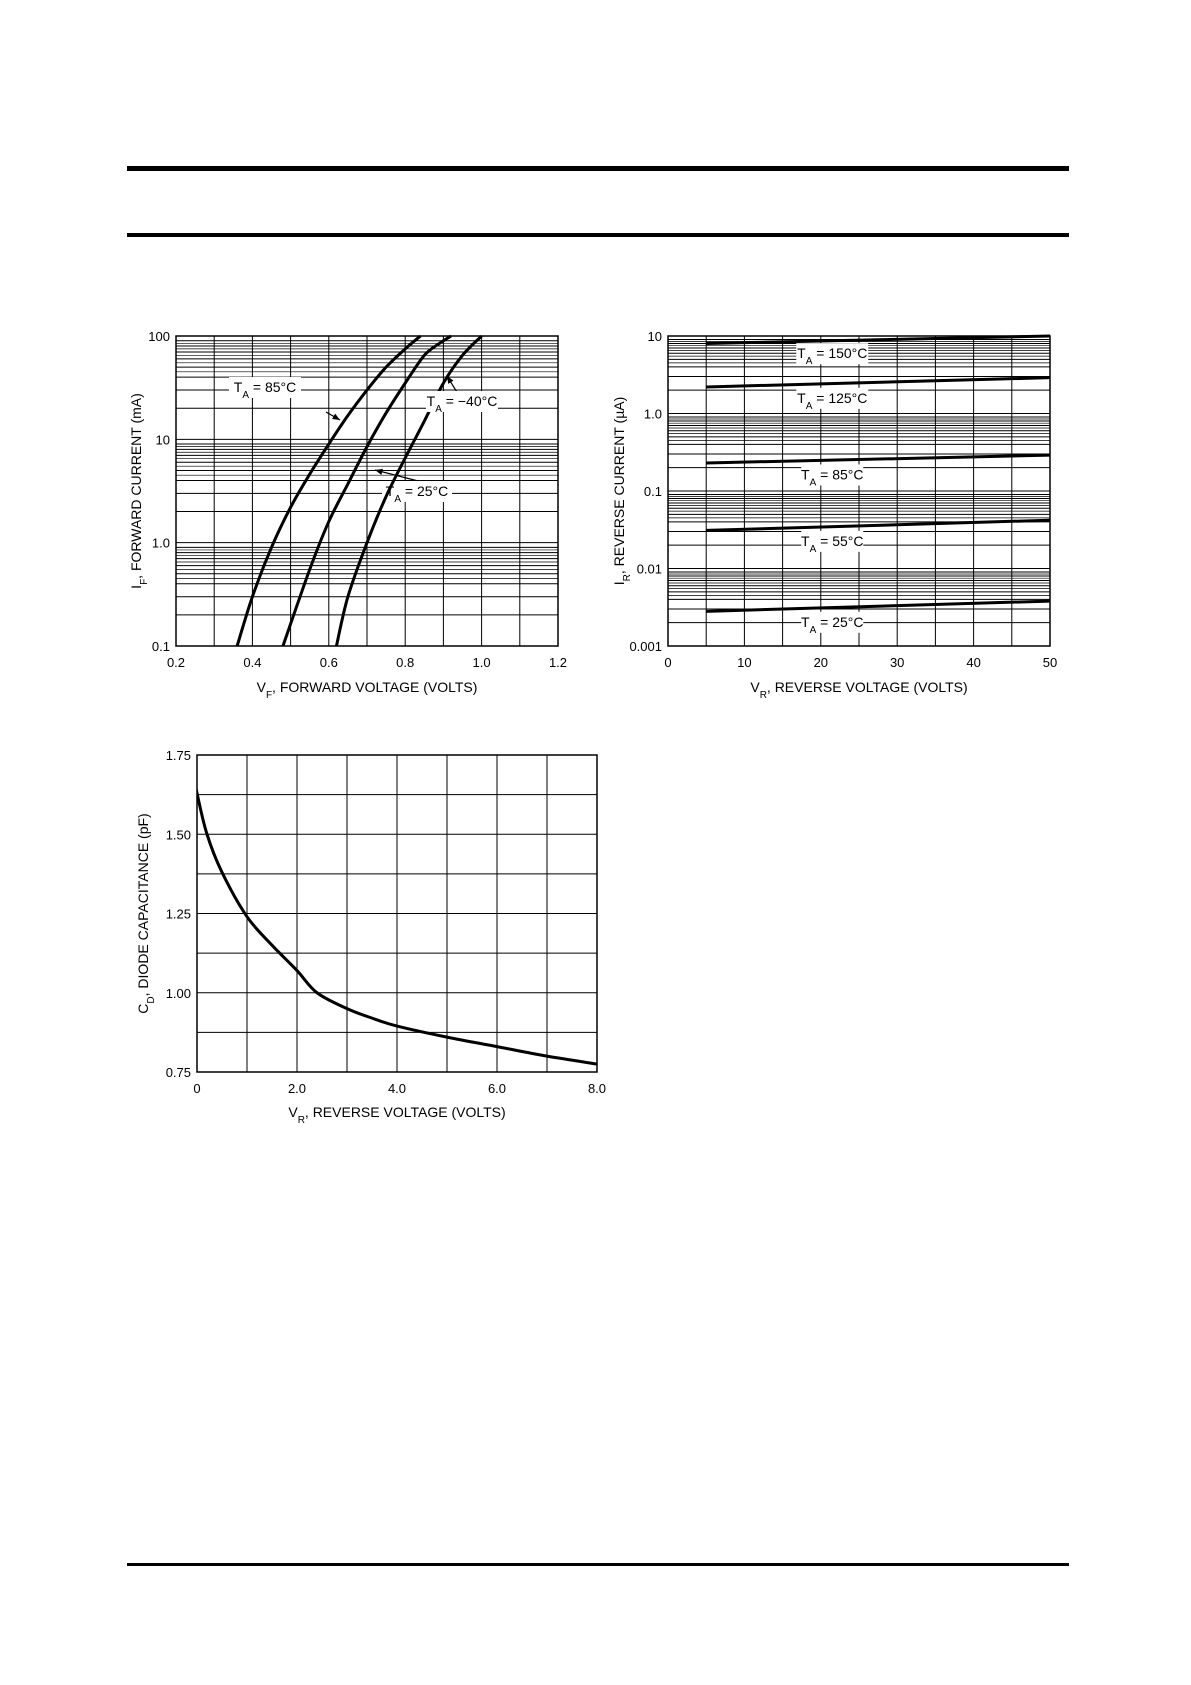 This screenshot has height=1685, width=1191. What do you see at coordinates (497, 1088) in the screenshot?
I see `x-tick-label: 6.0` at bounding box center [497, 1088].